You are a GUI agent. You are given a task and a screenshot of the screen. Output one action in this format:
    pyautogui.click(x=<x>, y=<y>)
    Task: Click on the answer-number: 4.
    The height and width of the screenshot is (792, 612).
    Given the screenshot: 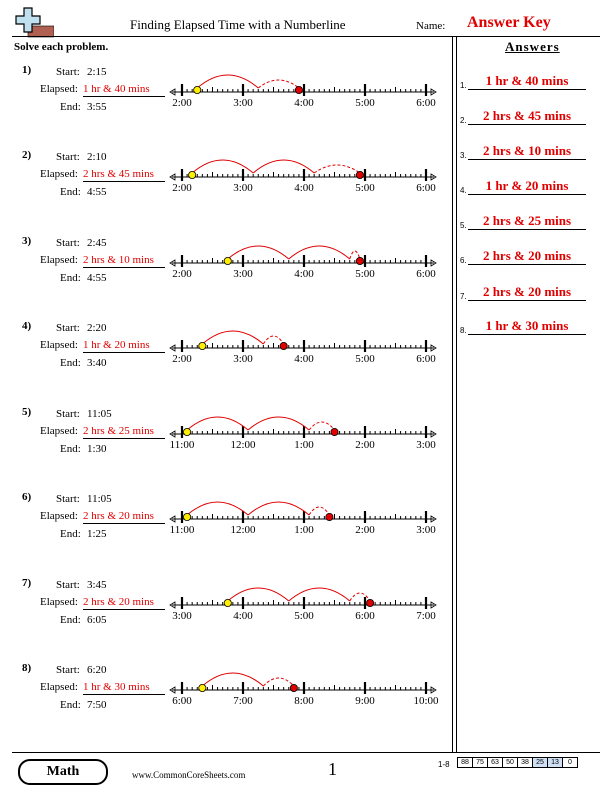 What is the action you would take?
    pyautogui.click(x=463, y=190)
    